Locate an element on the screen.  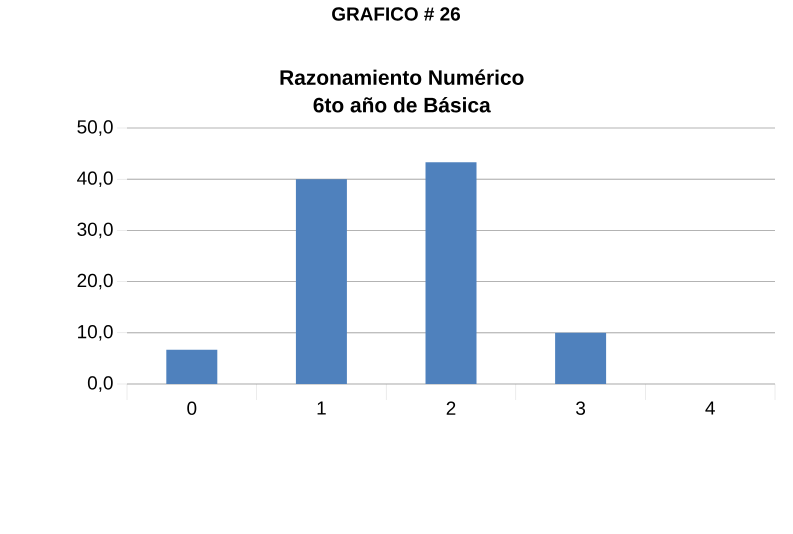
y-tick-label: 10,0 is located at coordinates (95, 332).